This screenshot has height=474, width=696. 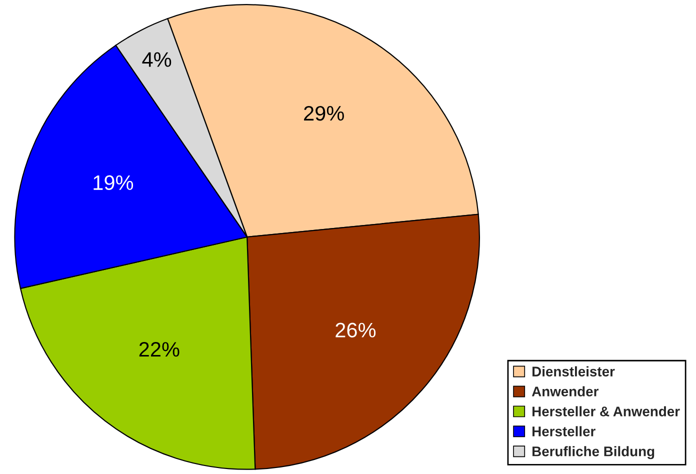 I want to click on legend-label: Berufliche Bildung, so click(x=593, y=453).